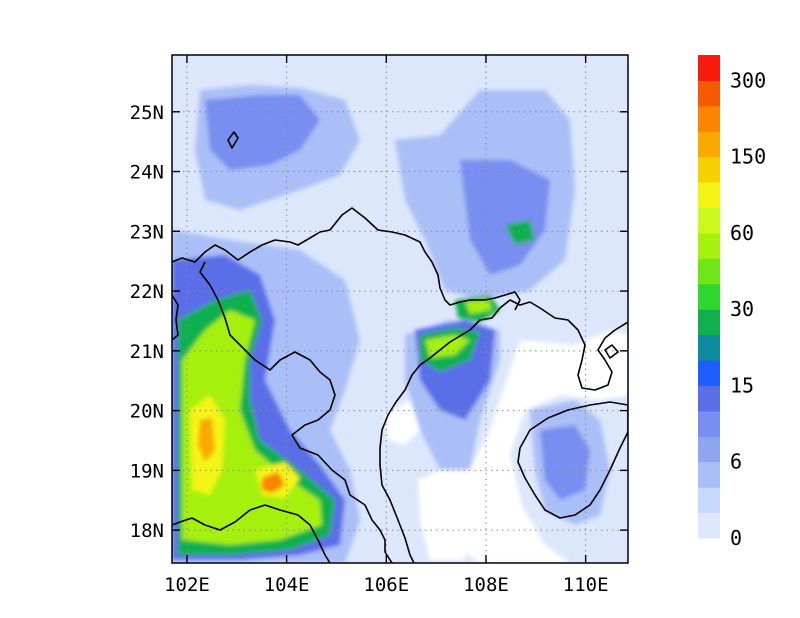  I want to click on dry-region-gulf, so click(444, 519).